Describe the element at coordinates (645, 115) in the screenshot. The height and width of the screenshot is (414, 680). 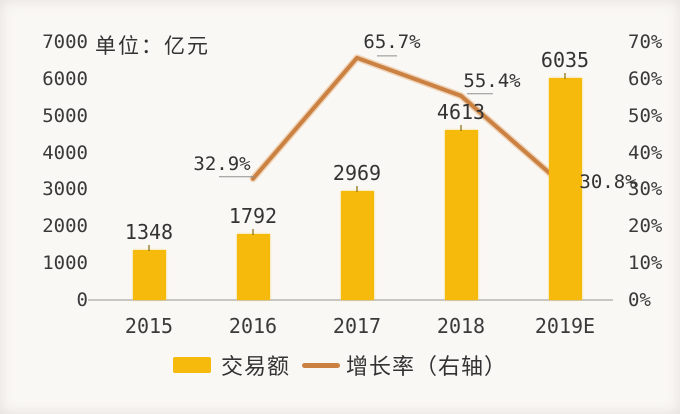
I see `right-axis-tick-50%: 50%` at that location.